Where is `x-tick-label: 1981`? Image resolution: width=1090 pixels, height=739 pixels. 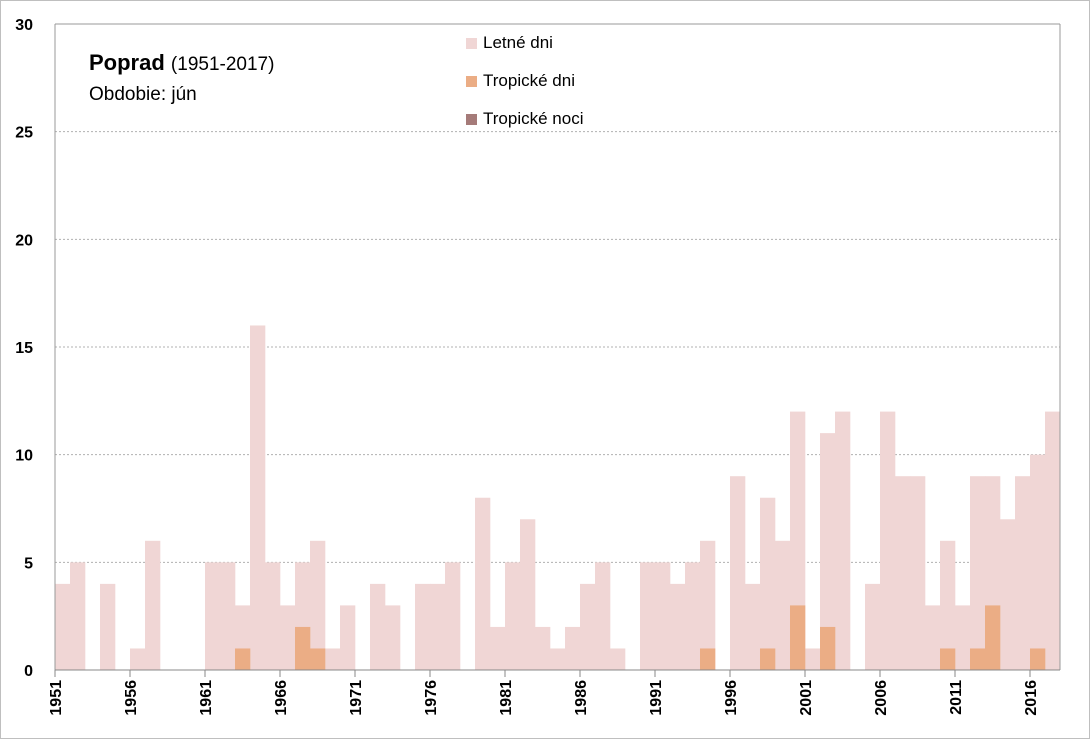
x-tick-label: 1981 is located at coordinates (506, 698).